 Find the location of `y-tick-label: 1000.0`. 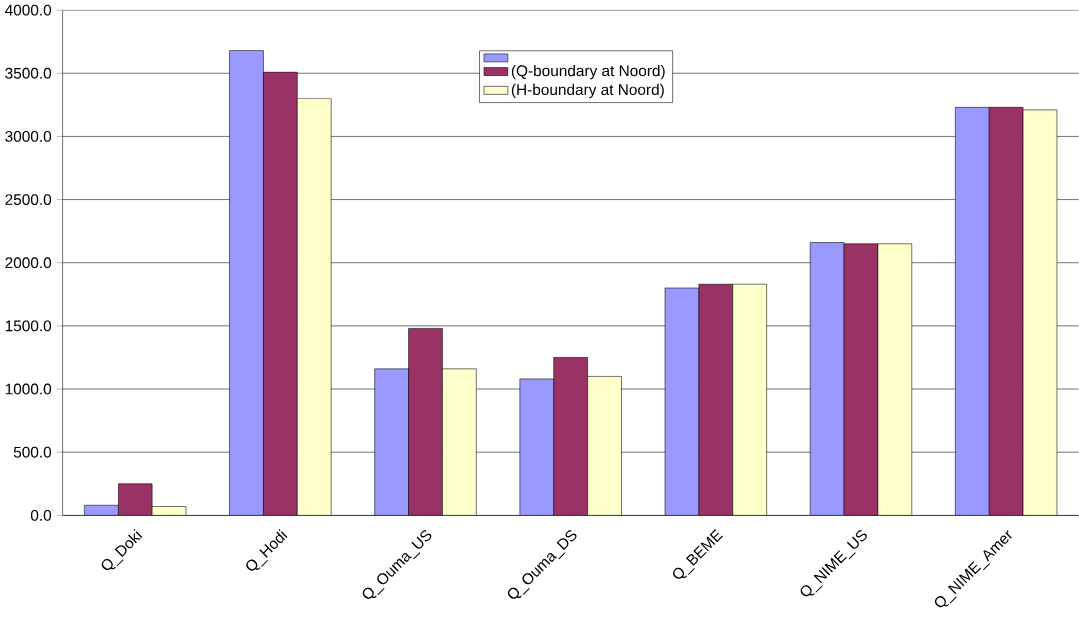

y-tick-label: 1000.0 is located at coordinates (28, 389).